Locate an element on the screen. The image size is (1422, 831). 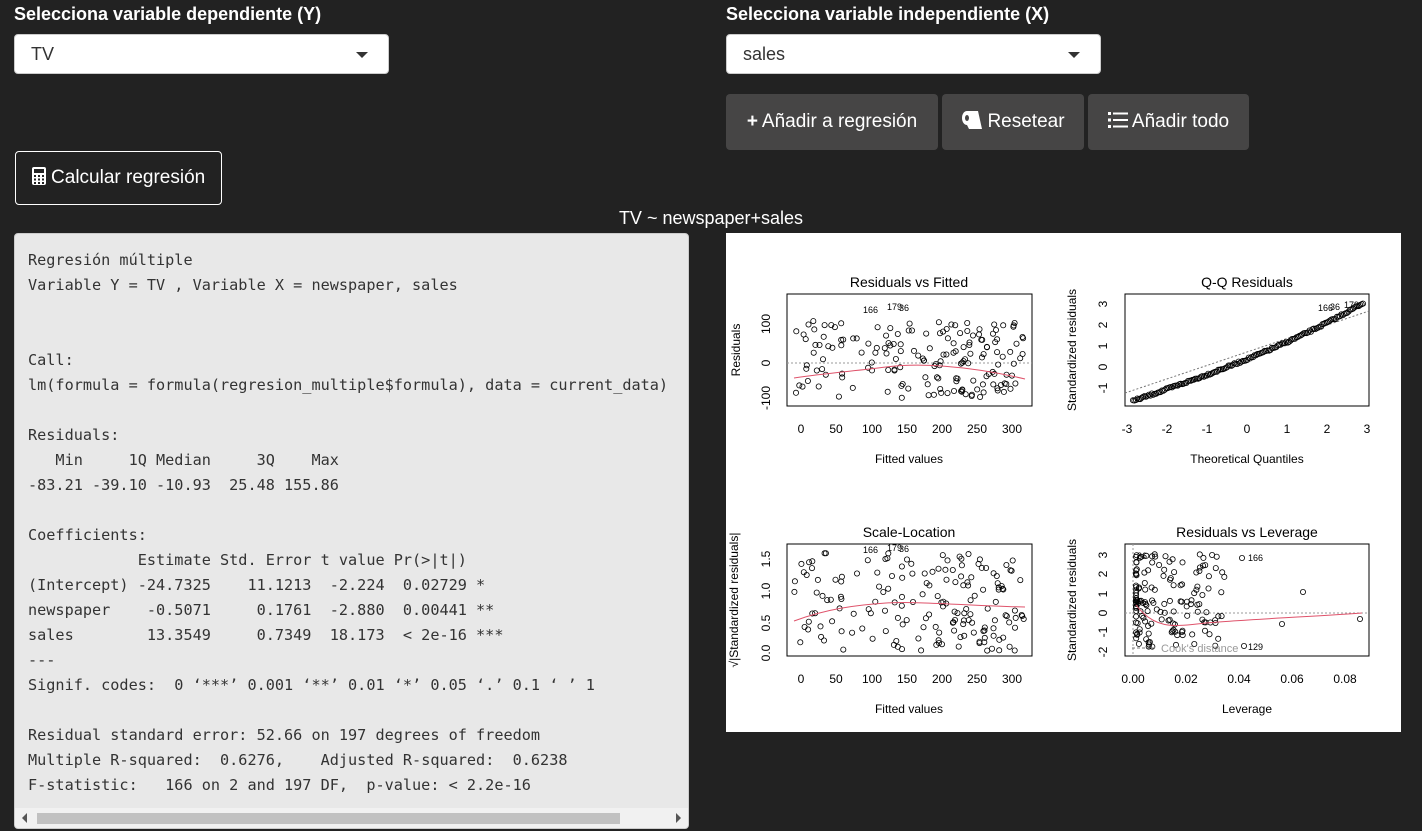
scroll-left-arrow-icon is located at coordinates (24, 818).